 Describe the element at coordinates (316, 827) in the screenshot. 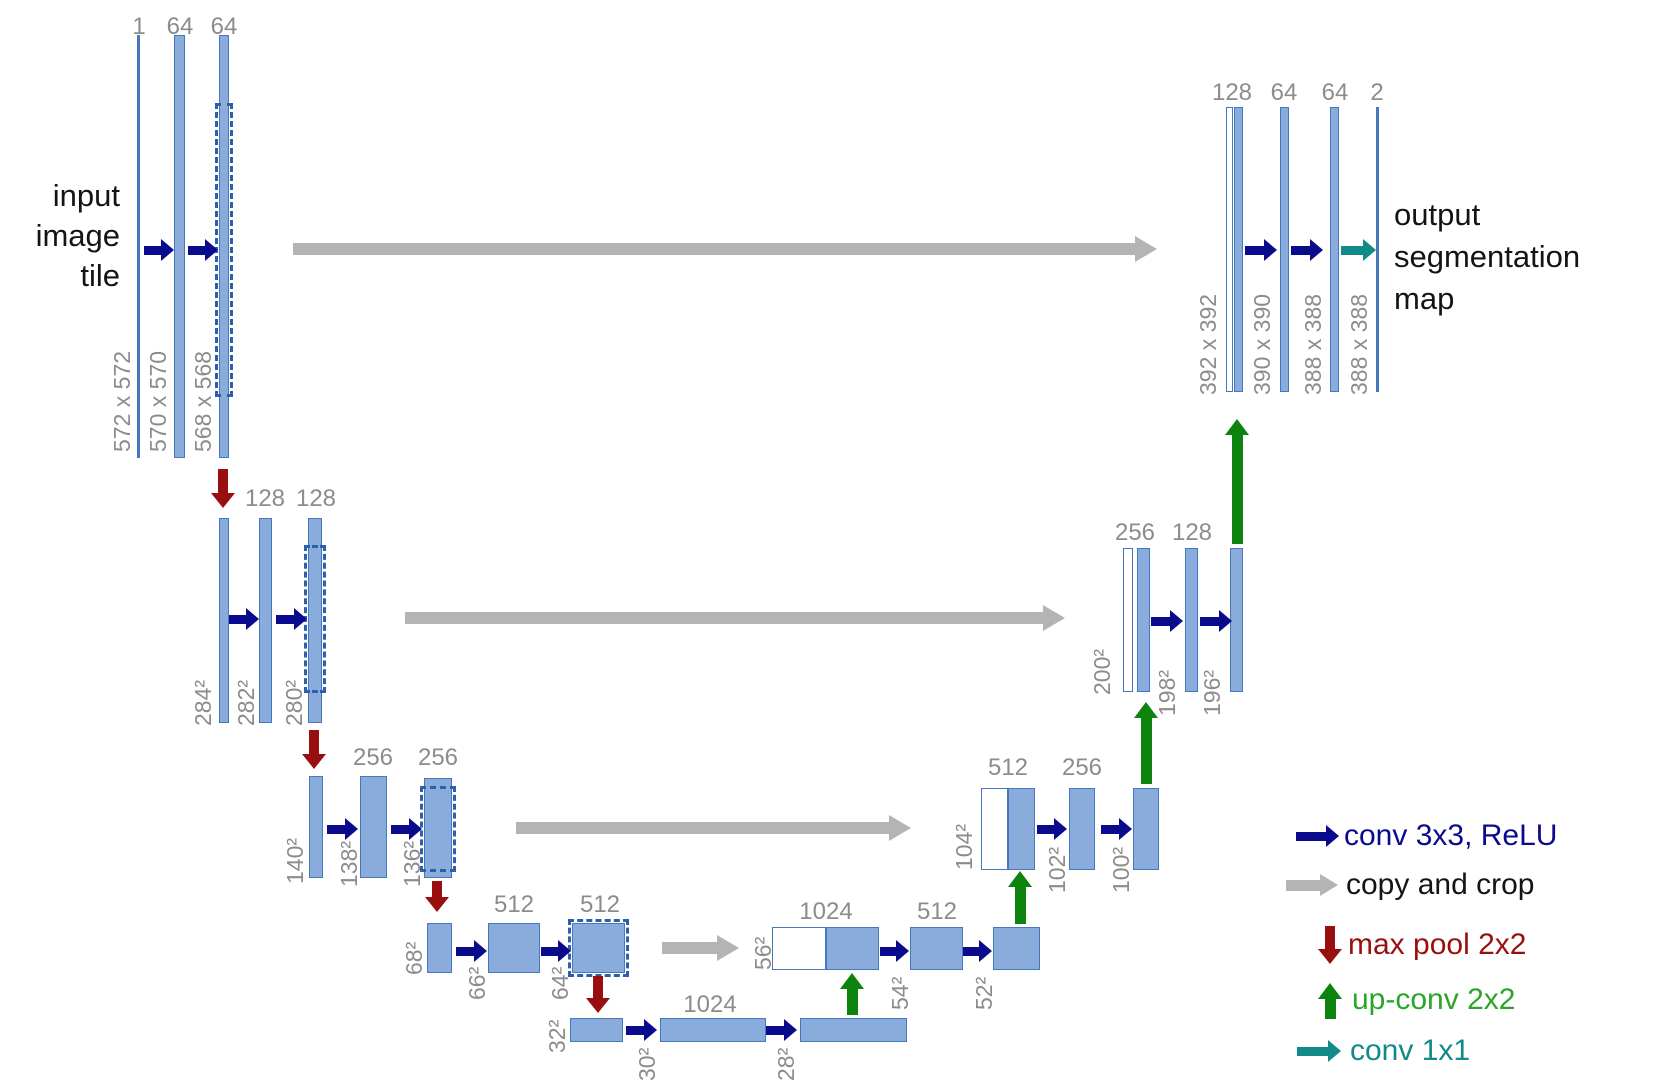

I see `enc3-bar-a` at that location.